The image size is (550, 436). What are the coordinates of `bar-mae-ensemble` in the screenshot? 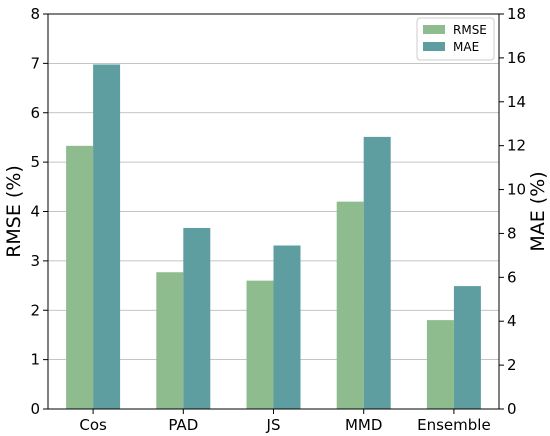 It's located at (467, 347).